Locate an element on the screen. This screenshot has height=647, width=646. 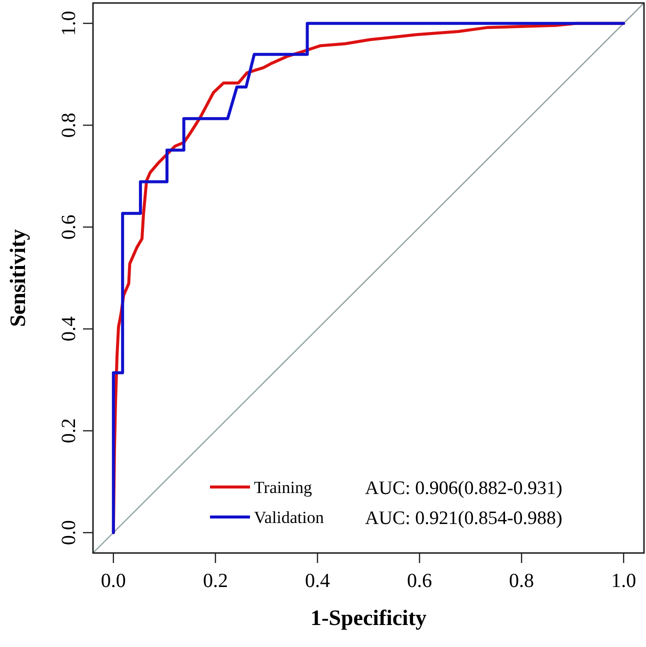
legend-label: Validation is located at coordinates (289, 517).